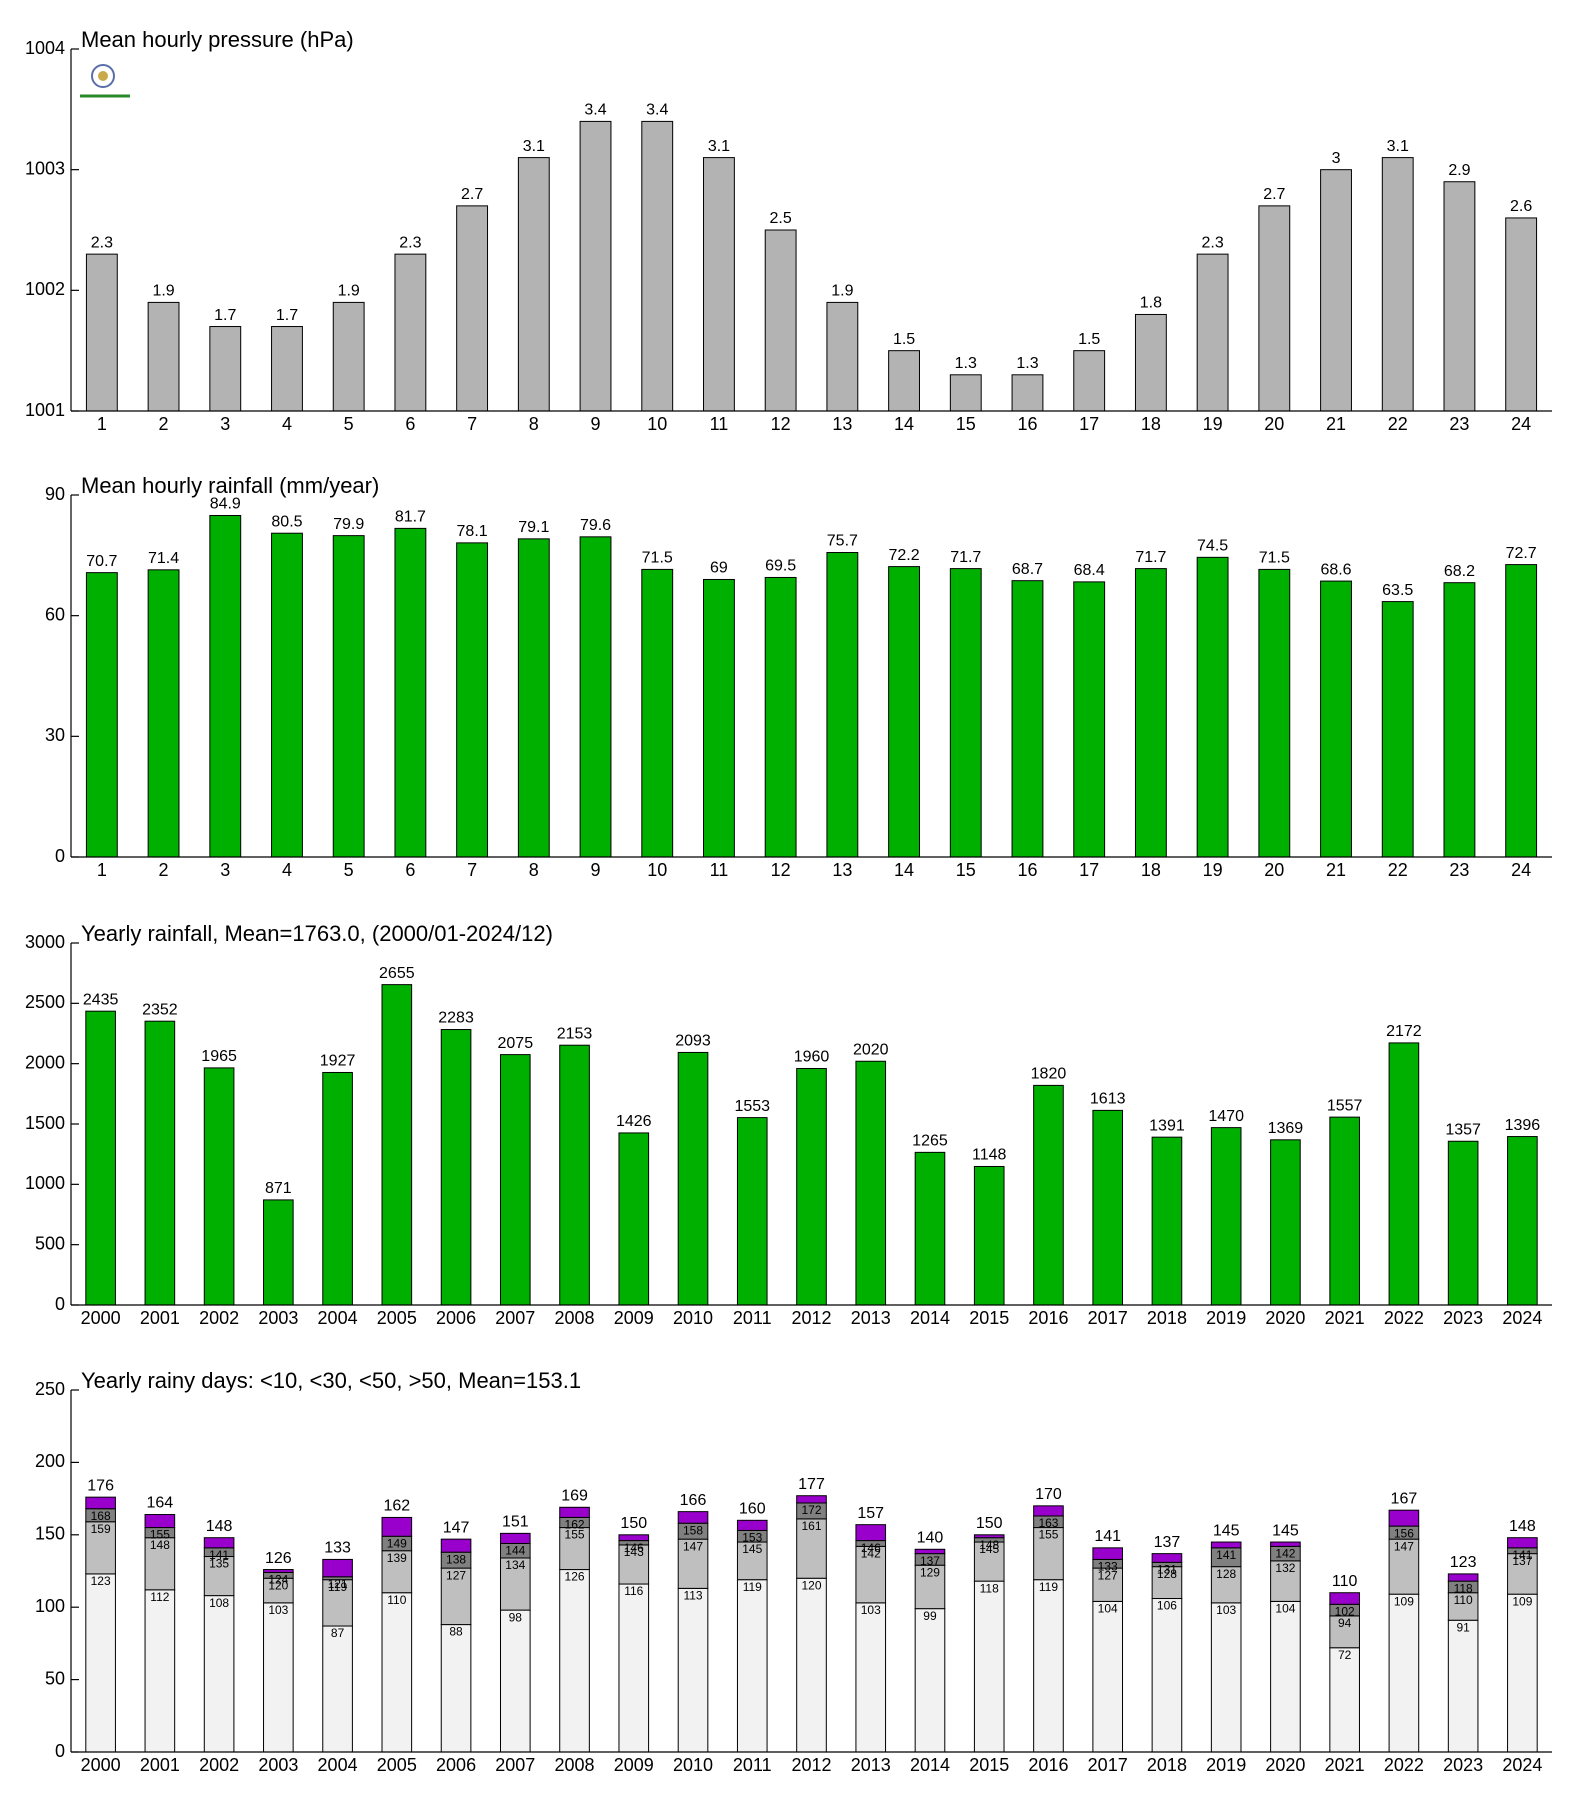  I want to click on data-label: 3.4, so click(657, 110).